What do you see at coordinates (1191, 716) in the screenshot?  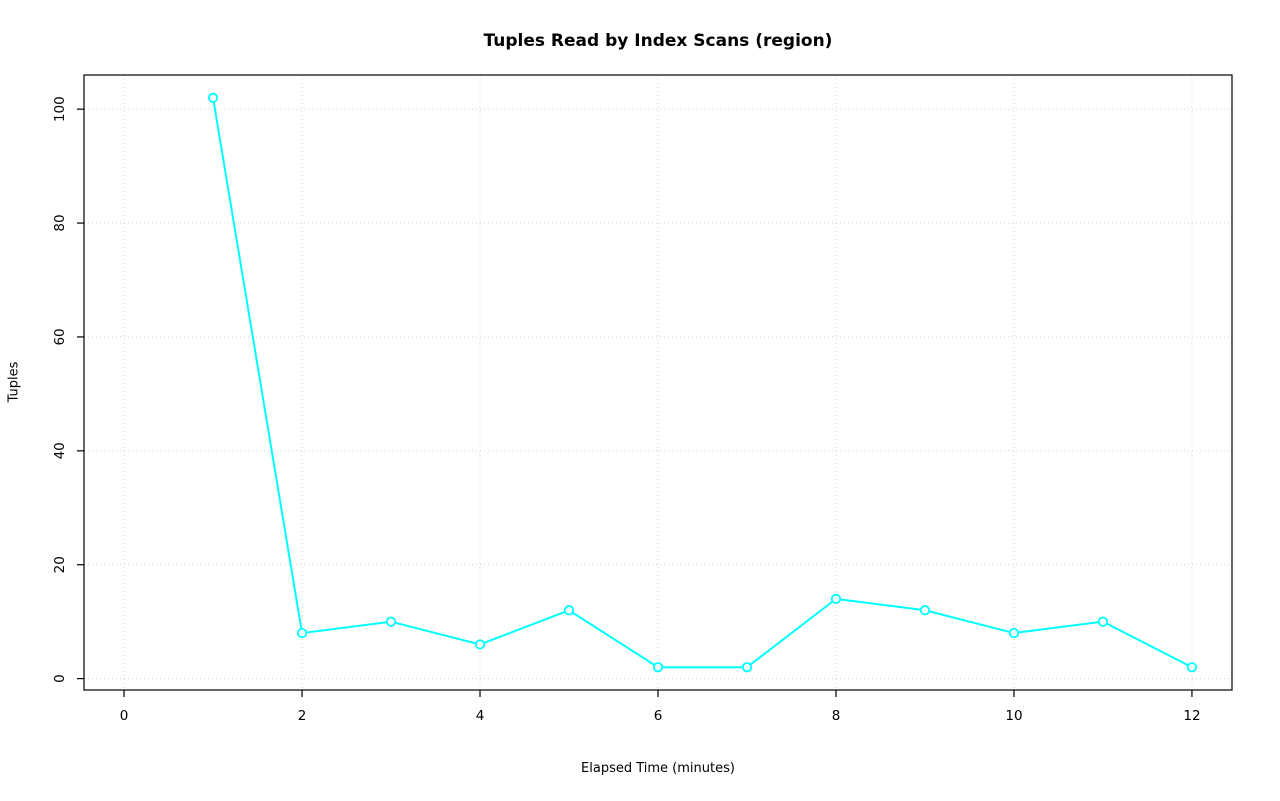 I see `x-tick-label: 12` at bounding box center [1191, 716].